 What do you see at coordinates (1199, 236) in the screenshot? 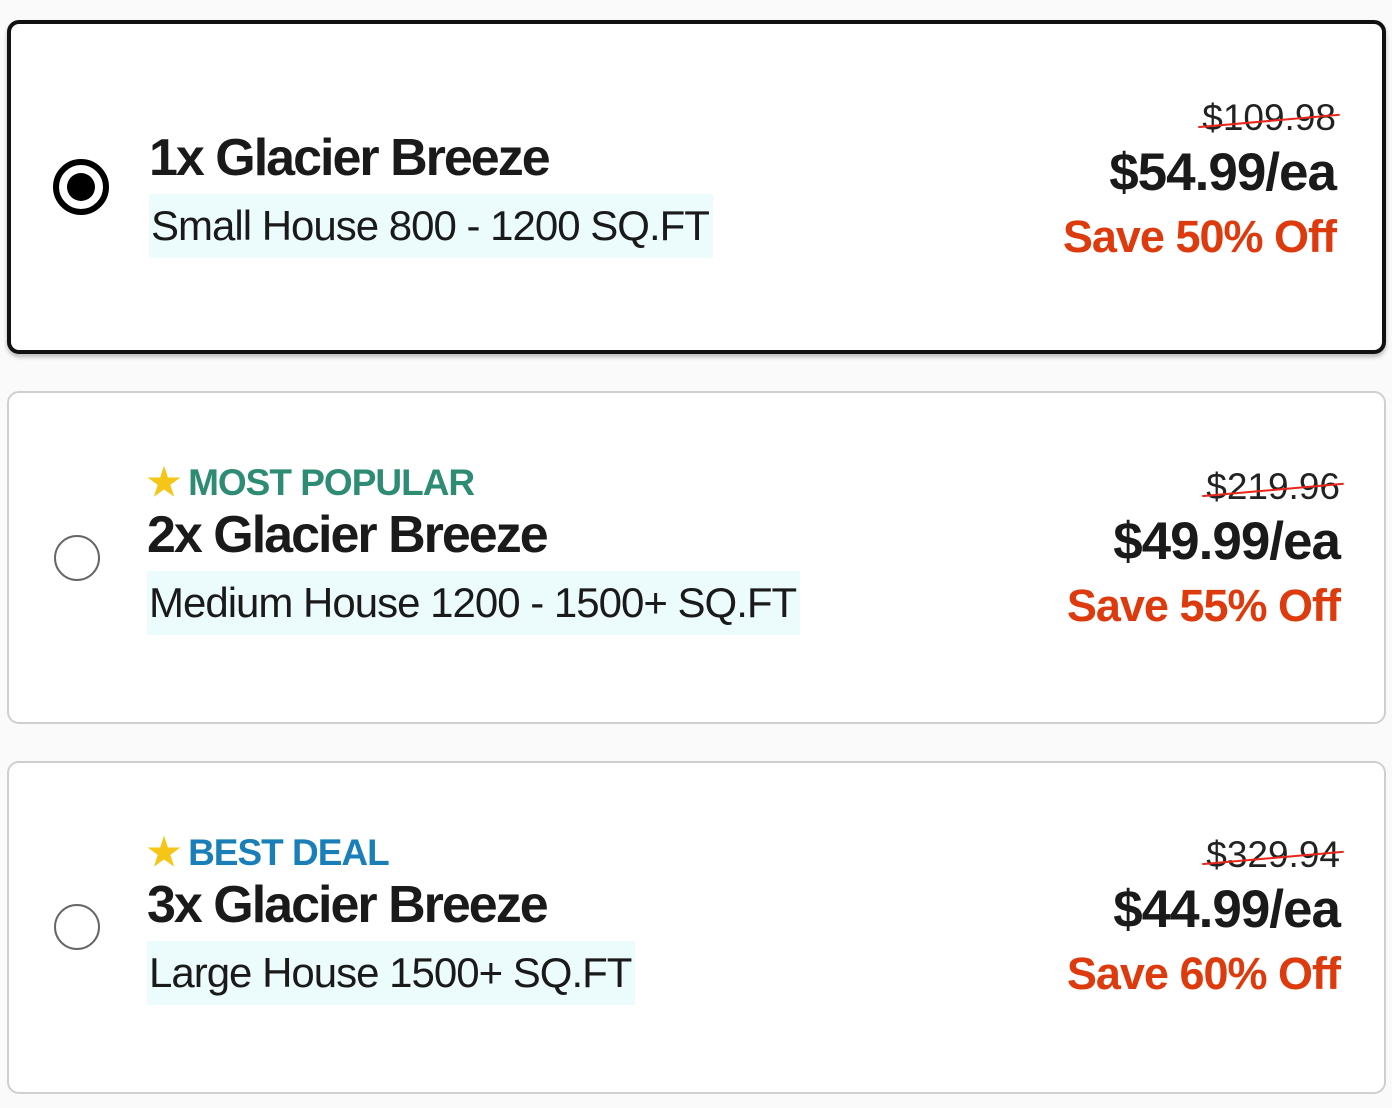
I see `savings-label: Save 50% Off` at bounding box center [1199, 236].